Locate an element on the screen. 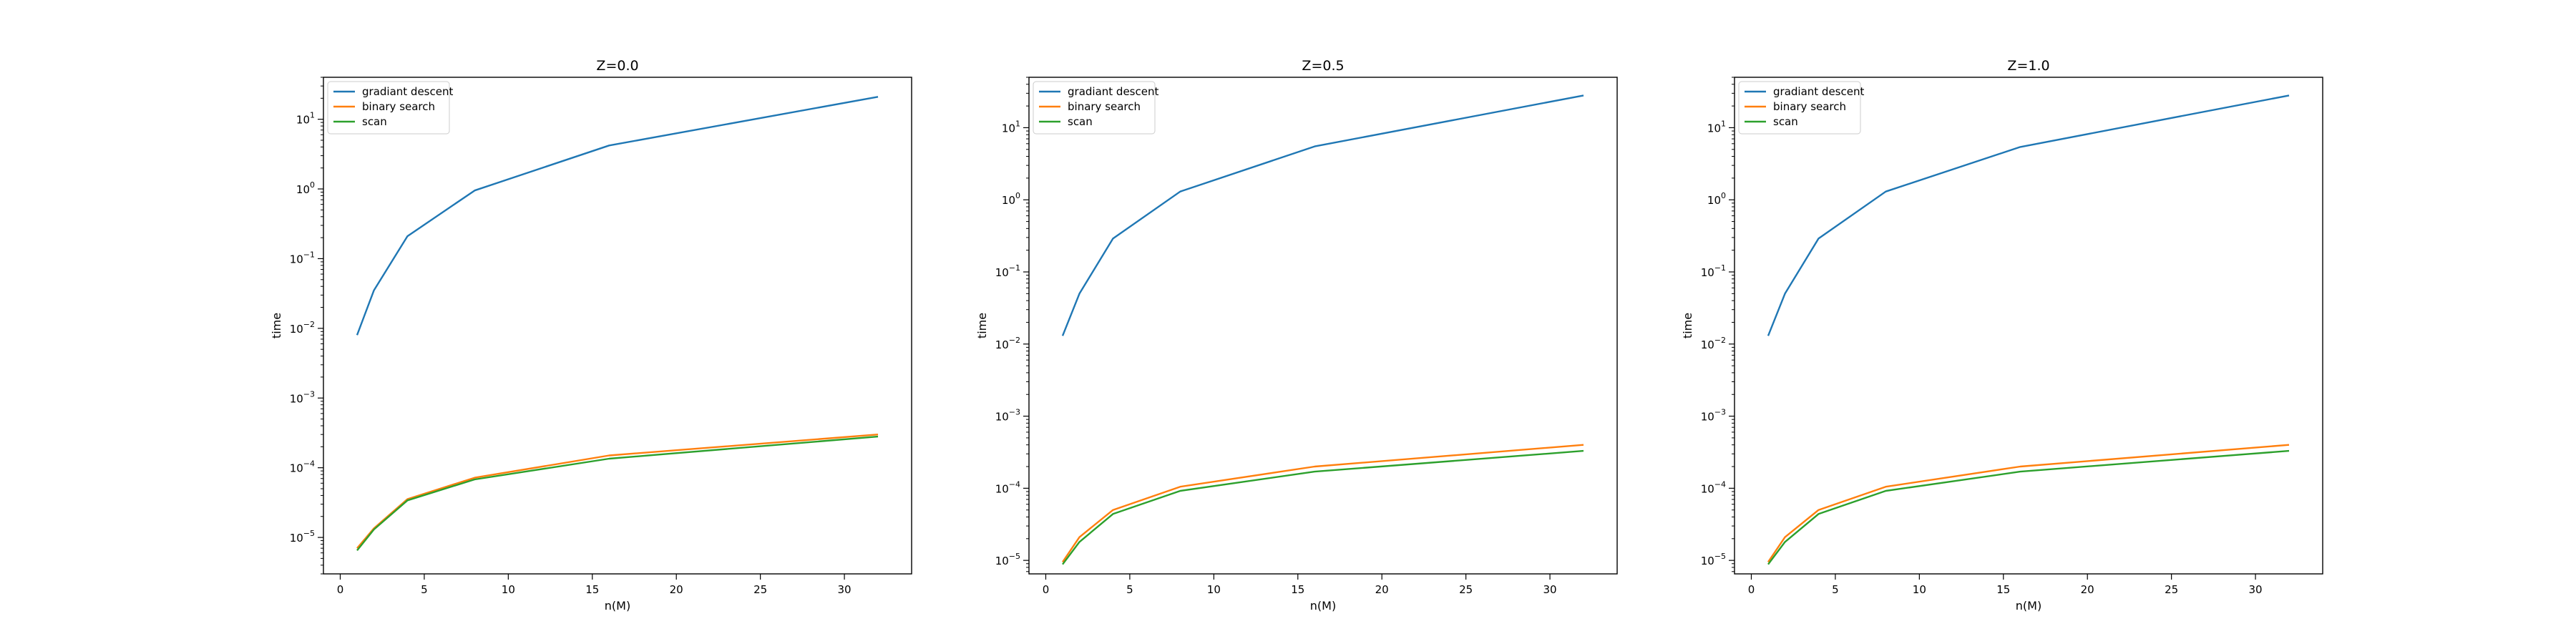 This screenshot has height=644, width=2576. chart-title: Z=1.0 is located at coordinates (2028, 66).